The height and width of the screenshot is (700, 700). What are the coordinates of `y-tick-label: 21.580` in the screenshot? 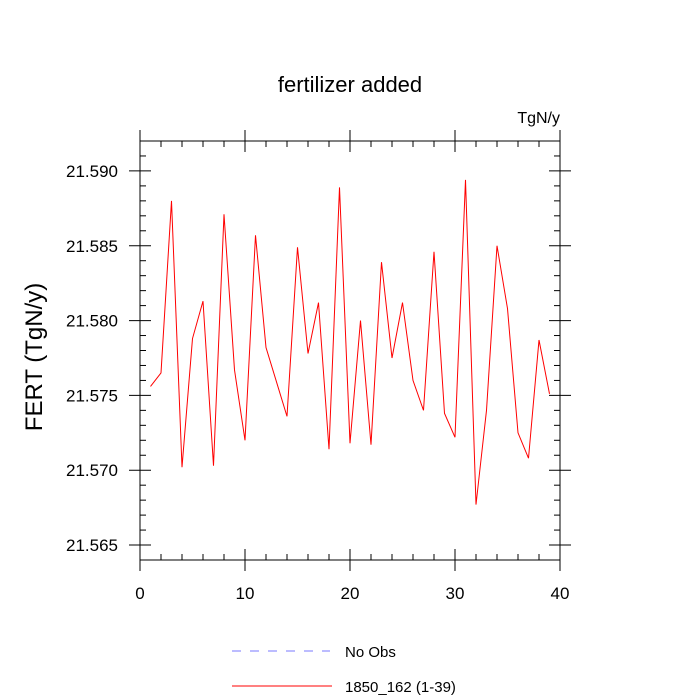 It's located at (92, 321).